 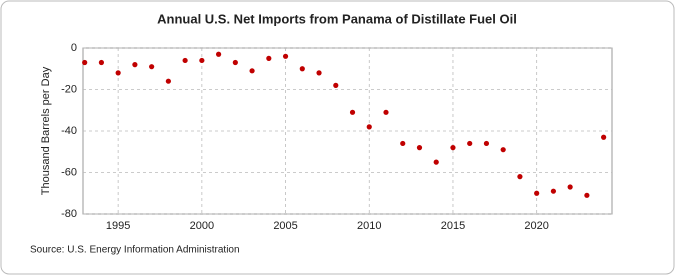 What do you see at coordinates (69, 172) in the screenshot?
I see `y-tick-label: -60` at bounding box center [69, 172].